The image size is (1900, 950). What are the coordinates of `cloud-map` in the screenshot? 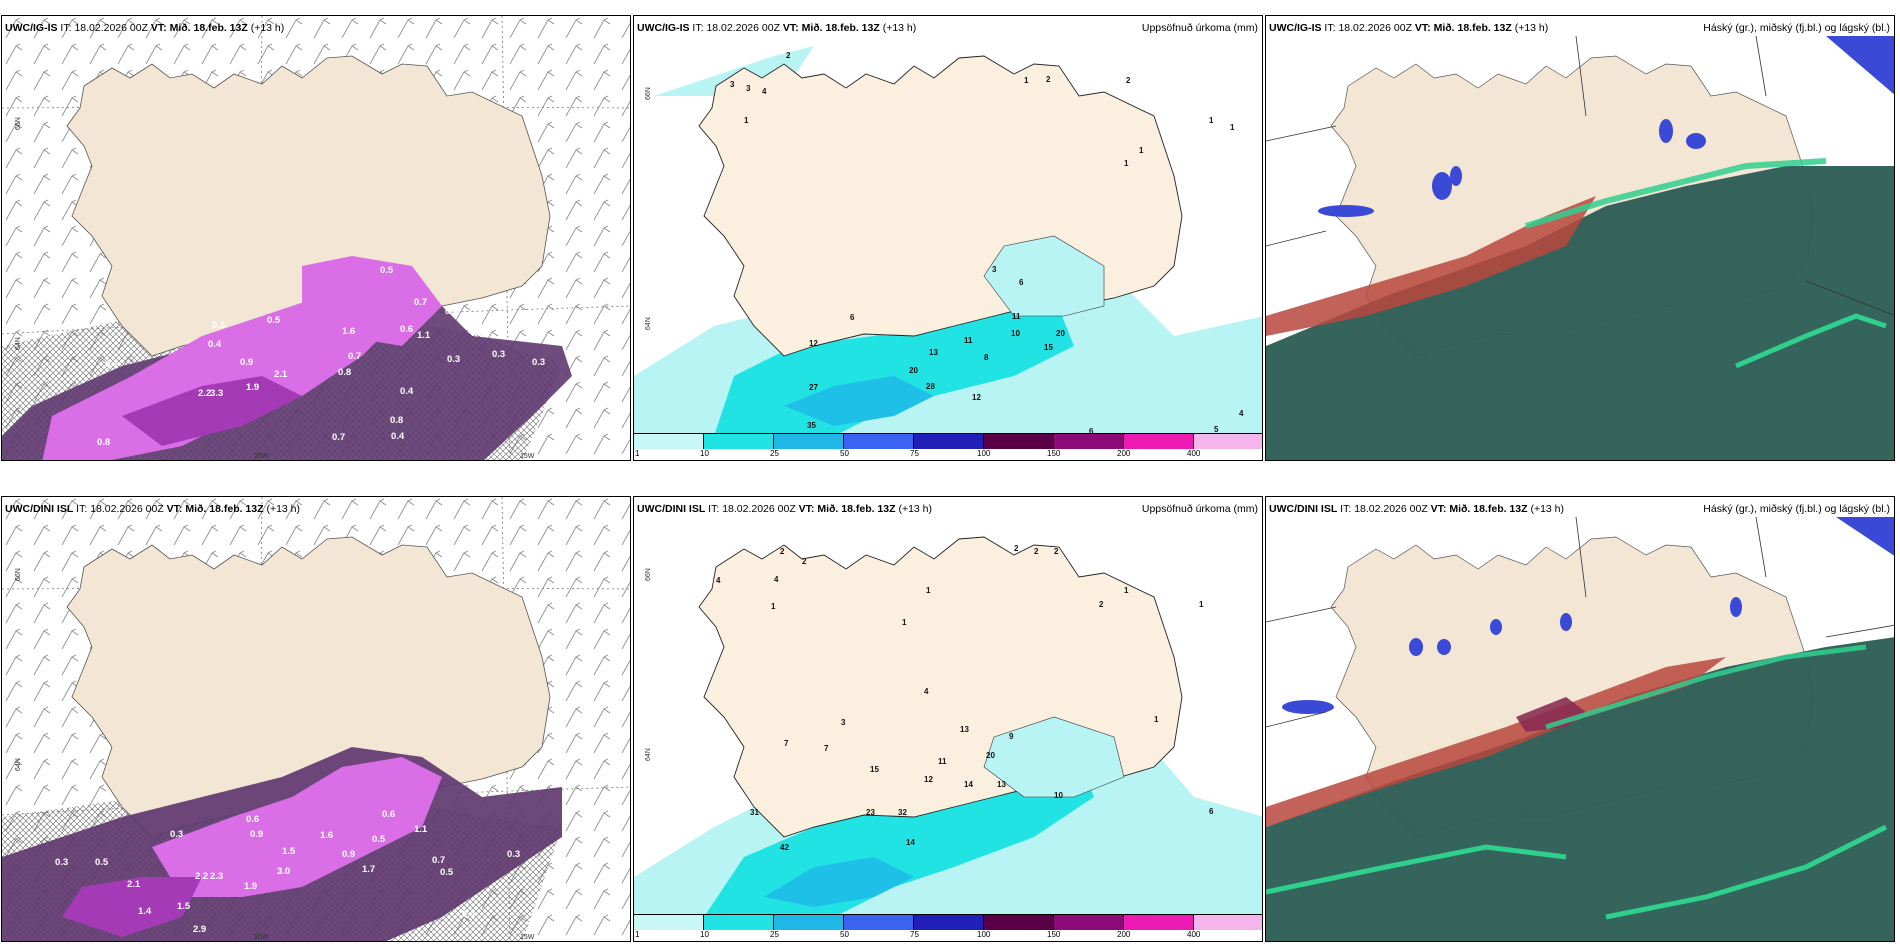 It's located at (1580, 728).